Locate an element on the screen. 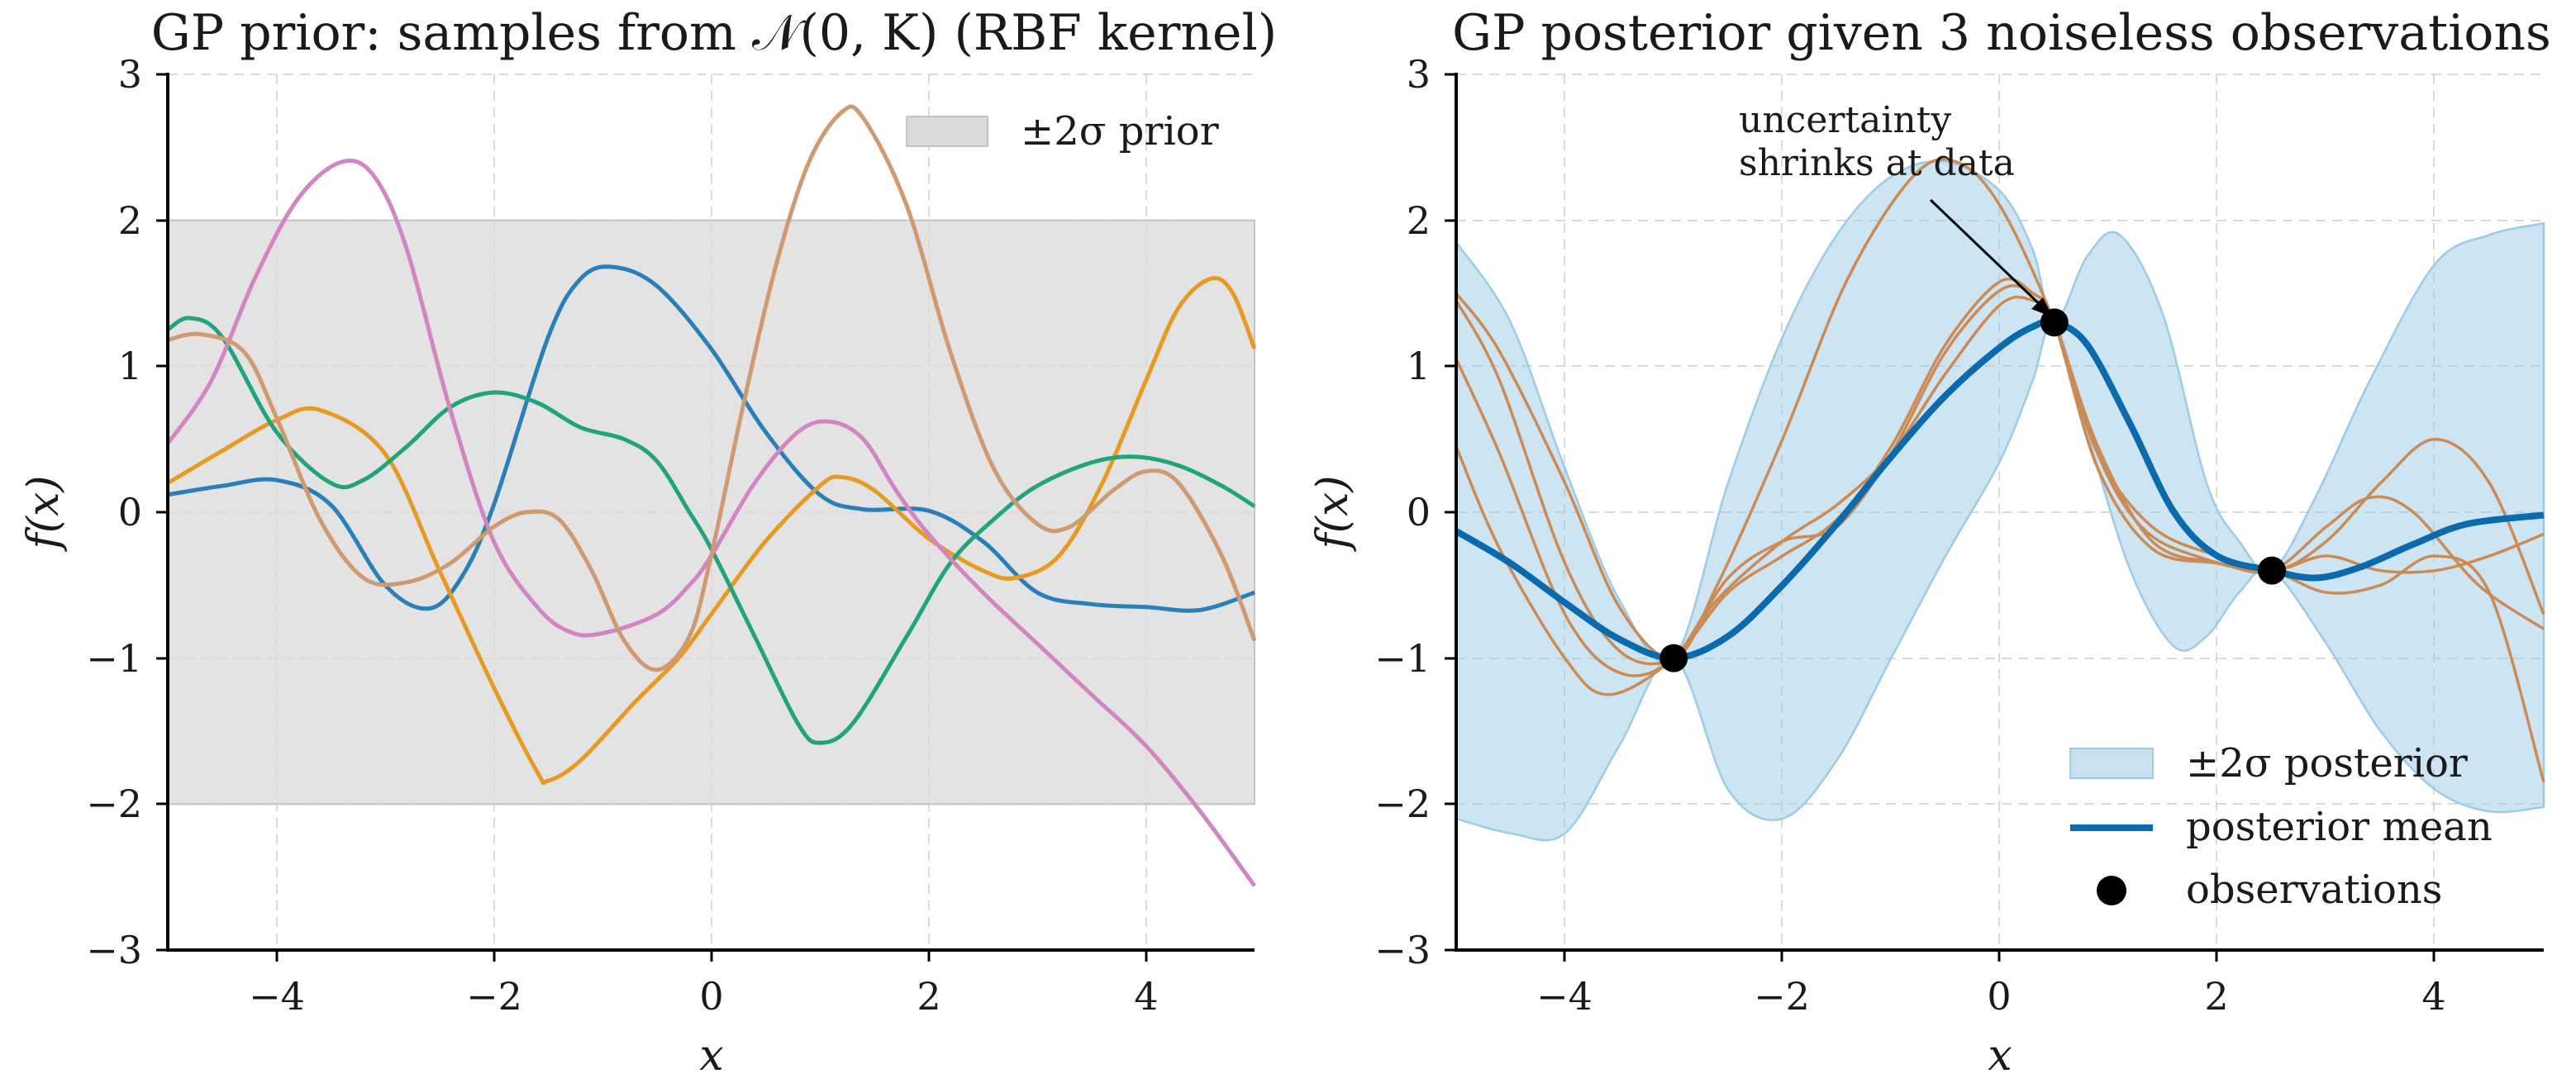 This screenshot has height=1088, width=2576. prior-y-axis-label: f(x) is located at coordinates (44, 513).